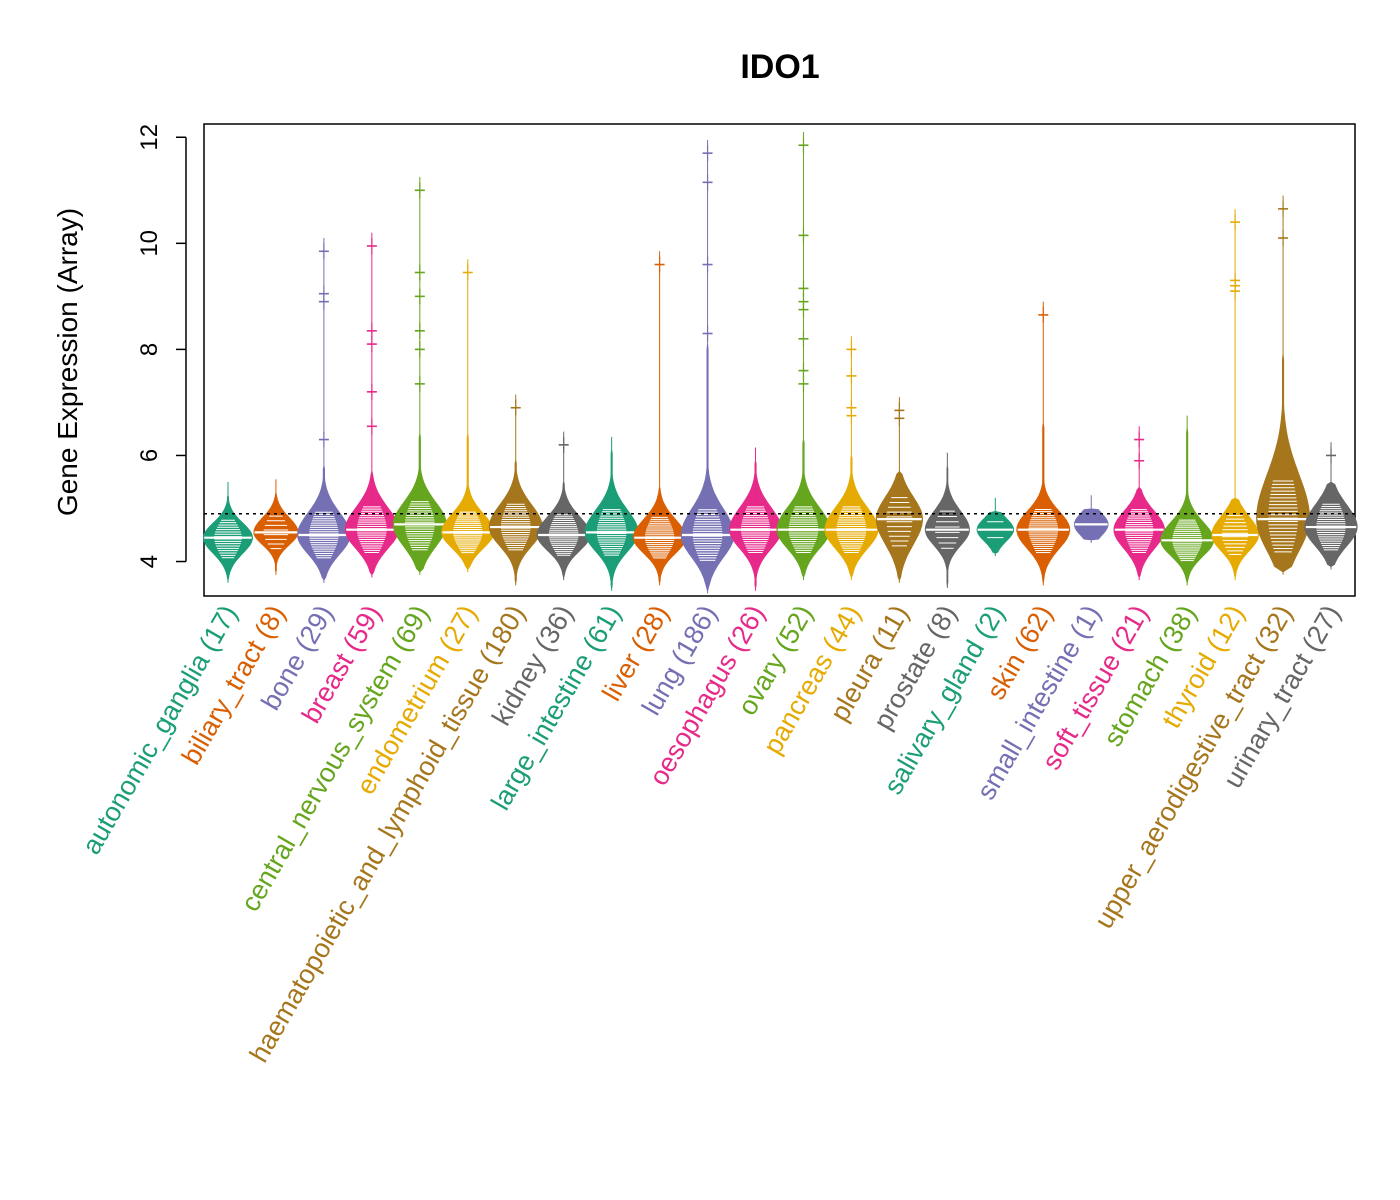 The height and width of the screenshot is (1200, 1400). What do you see at coordinates (149, 137) in the screenshot?
I see `y-tick-label: 12` at bounding box center [149, 137].